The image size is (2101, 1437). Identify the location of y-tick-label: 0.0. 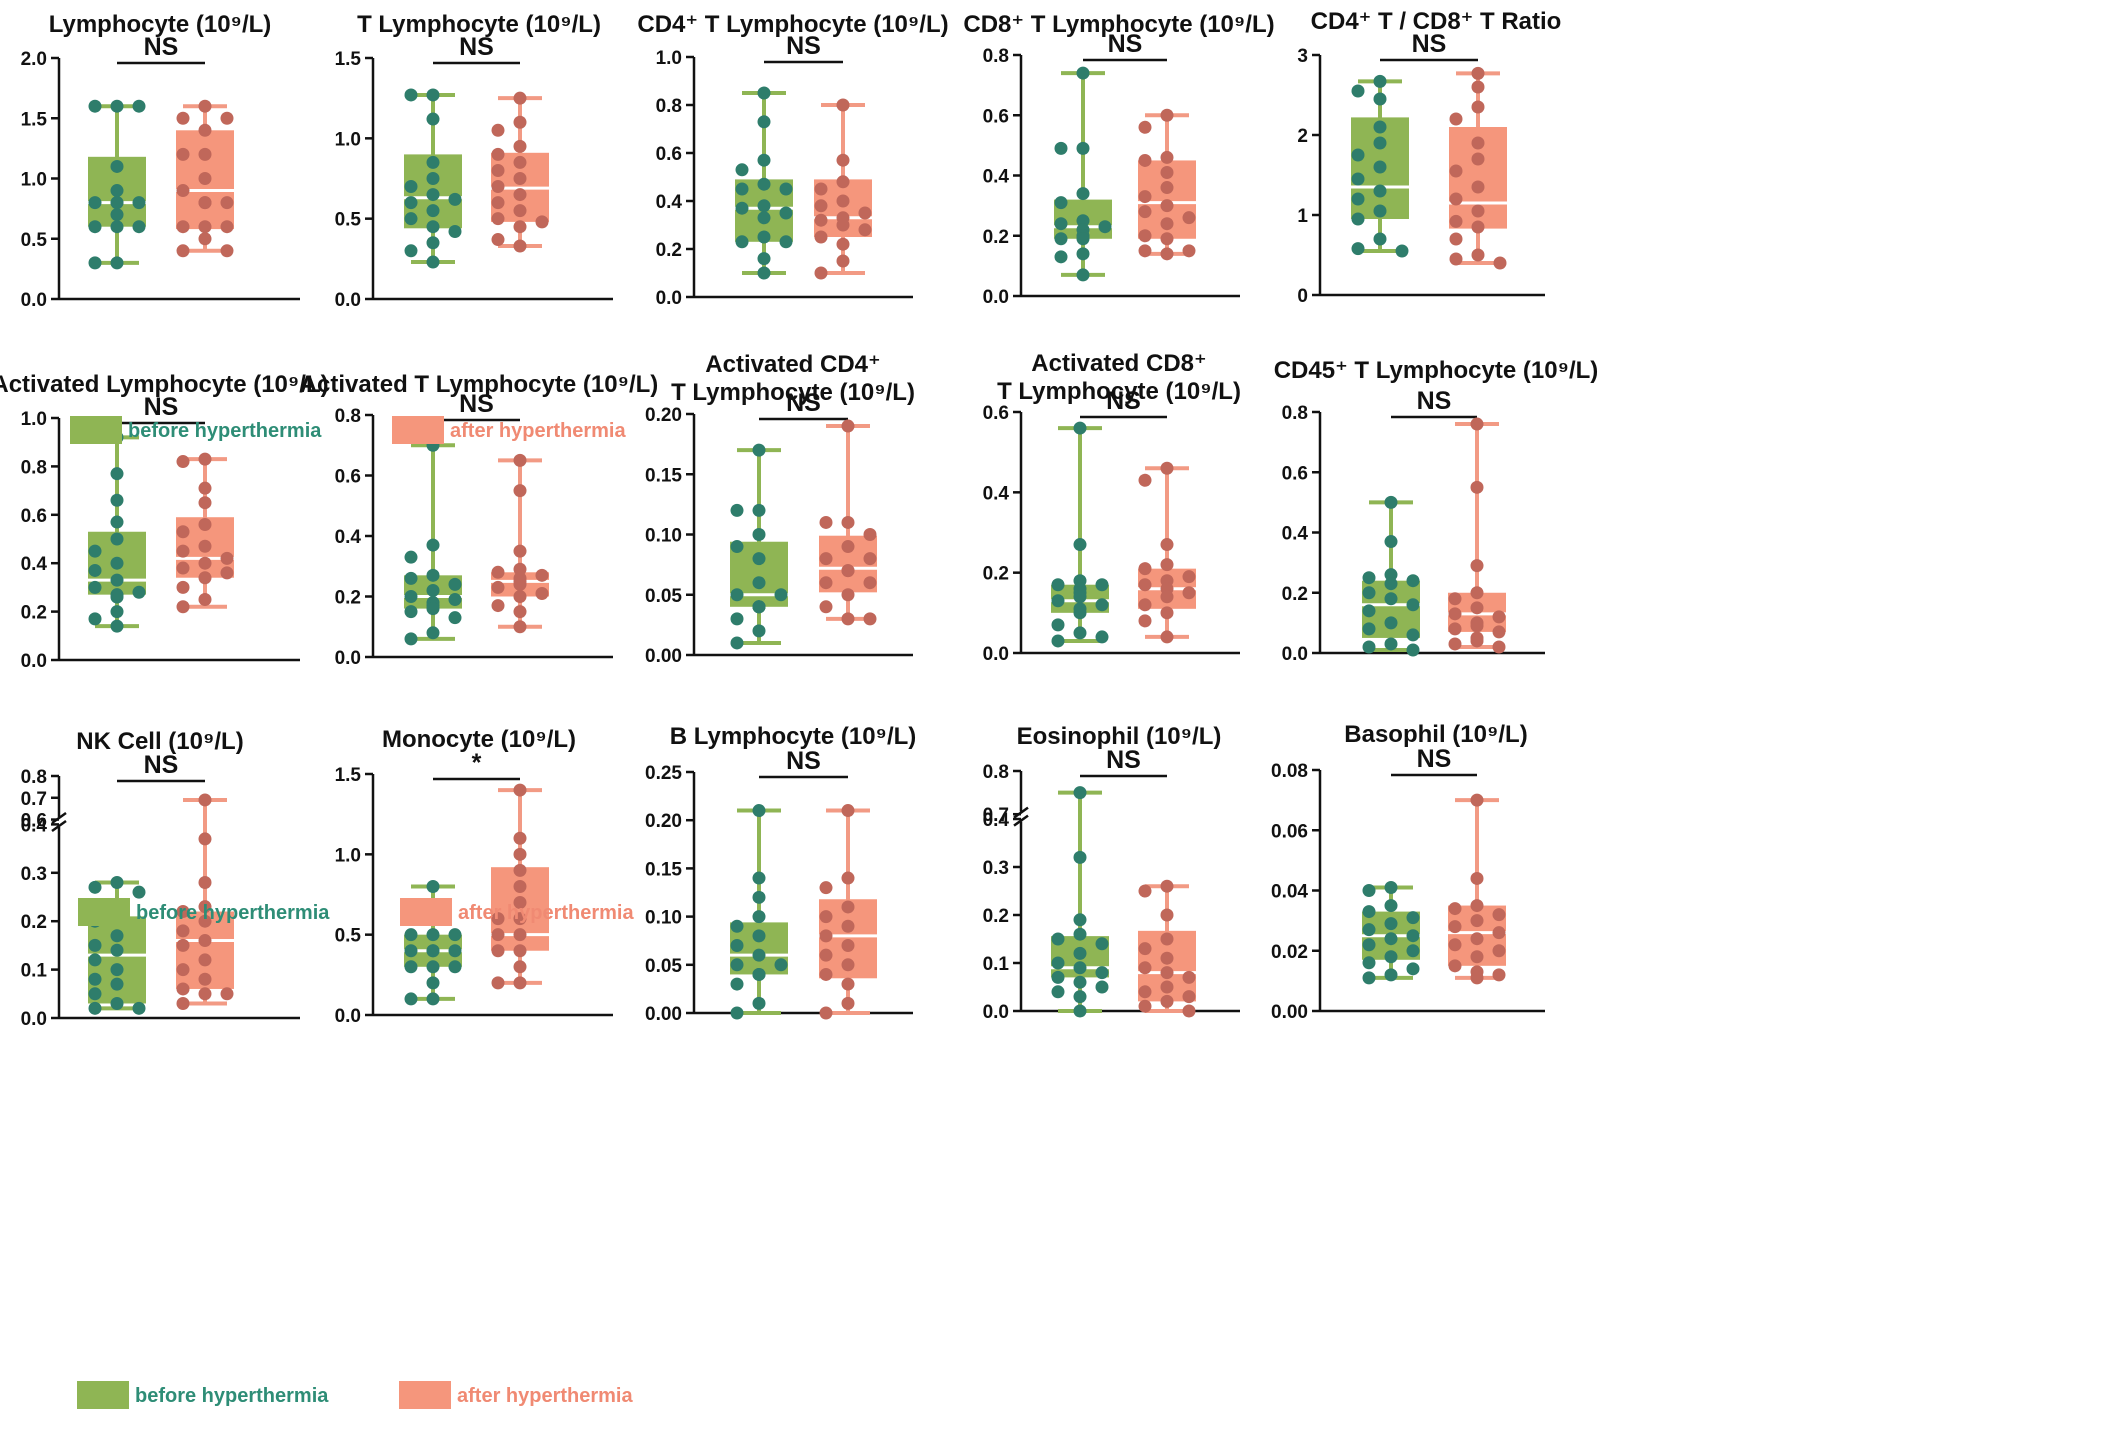
(996, 654).